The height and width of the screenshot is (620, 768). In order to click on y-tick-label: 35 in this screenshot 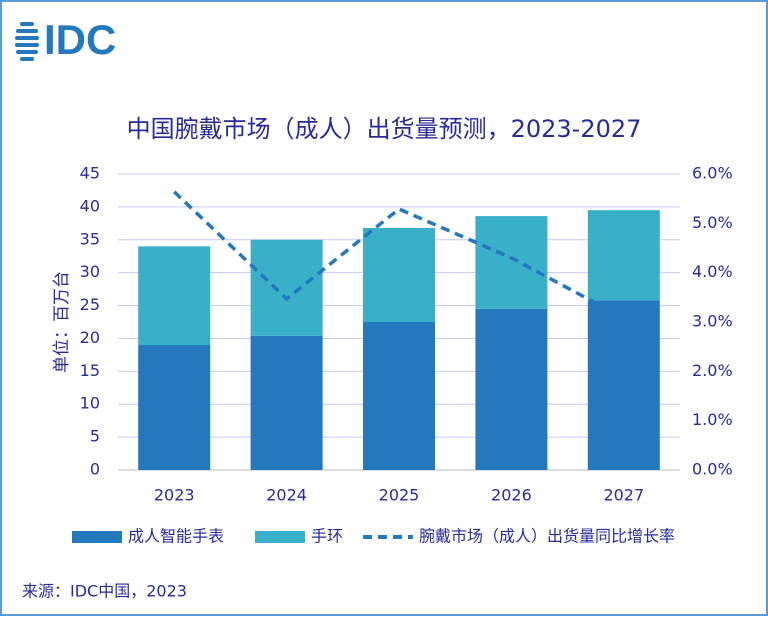, I will do `click(90, 238)`.